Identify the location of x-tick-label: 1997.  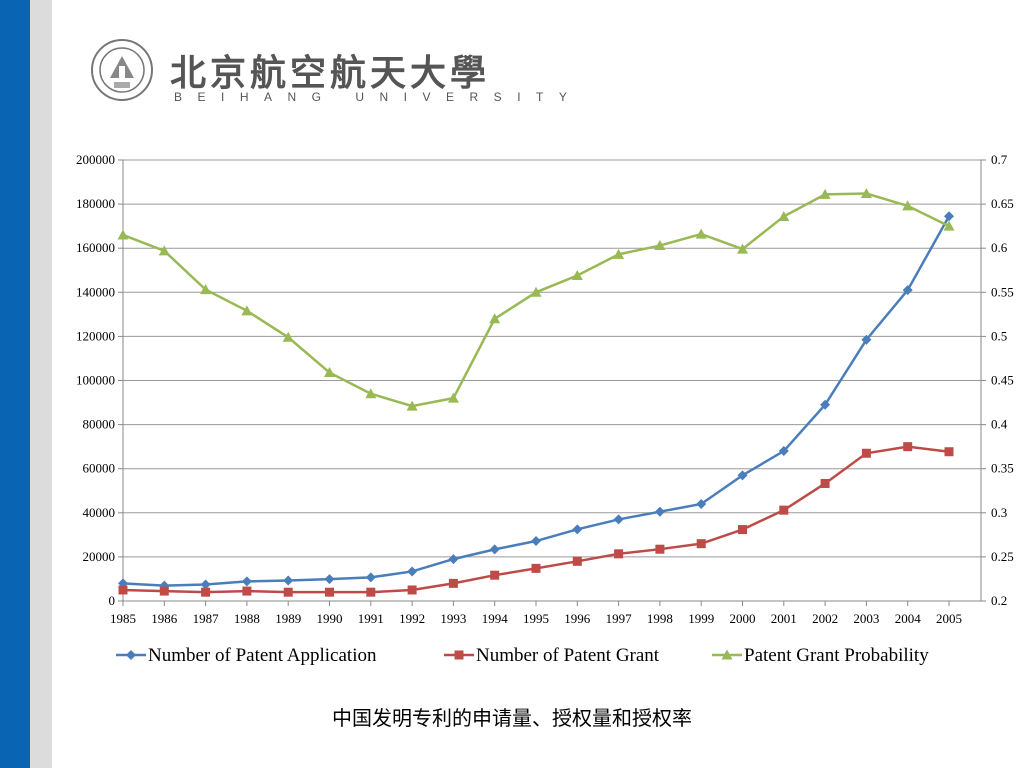
(619, 618).